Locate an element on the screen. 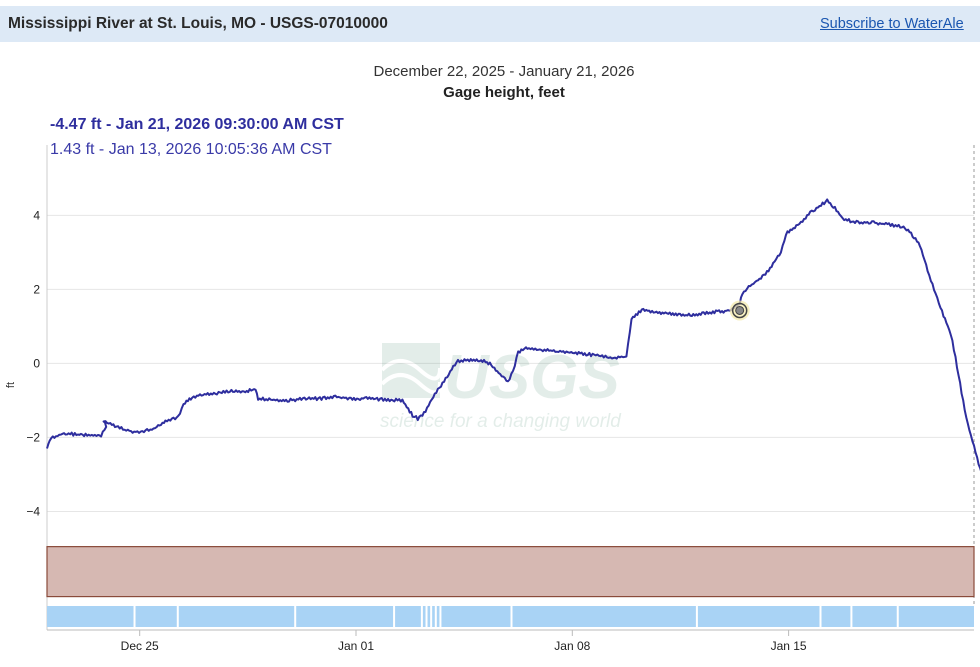 The width and height of the screenshot is (980, 667). shaded-band is located at coordinates (510, 572).